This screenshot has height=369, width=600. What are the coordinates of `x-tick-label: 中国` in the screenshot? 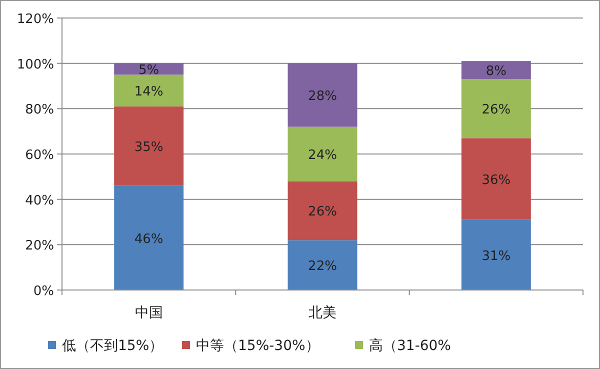 It's located at (148, 313).